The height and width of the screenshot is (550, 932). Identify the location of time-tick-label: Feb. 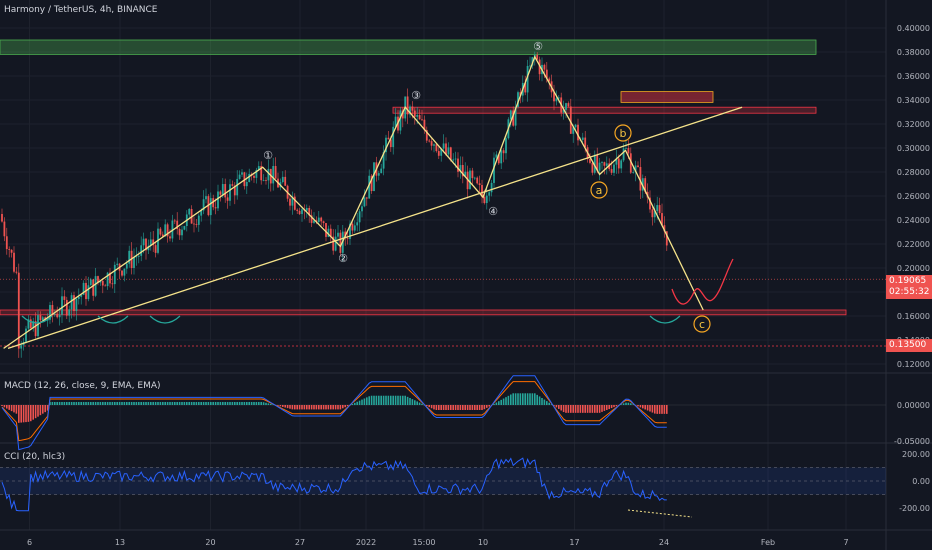
(768, 542).